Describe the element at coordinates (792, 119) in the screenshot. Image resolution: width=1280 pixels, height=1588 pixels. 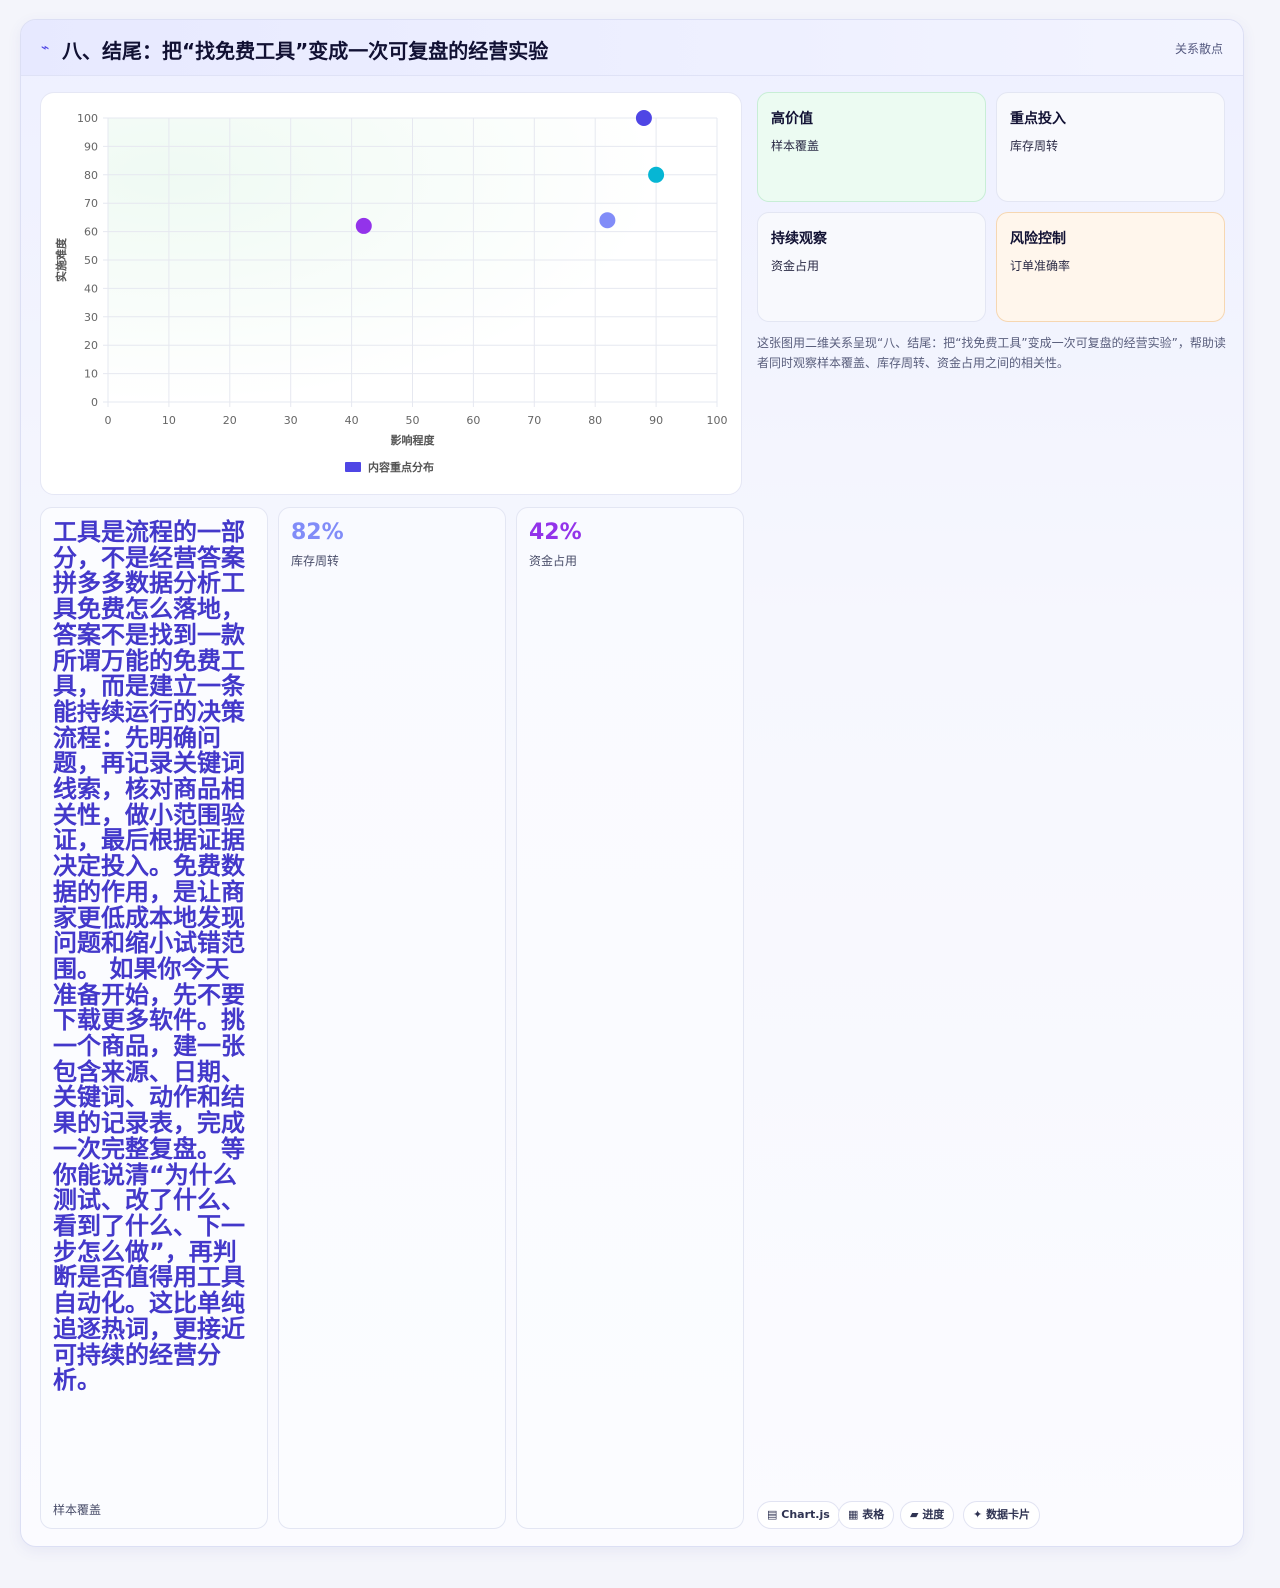
I see `quadrant-title: 高价值` at that location.